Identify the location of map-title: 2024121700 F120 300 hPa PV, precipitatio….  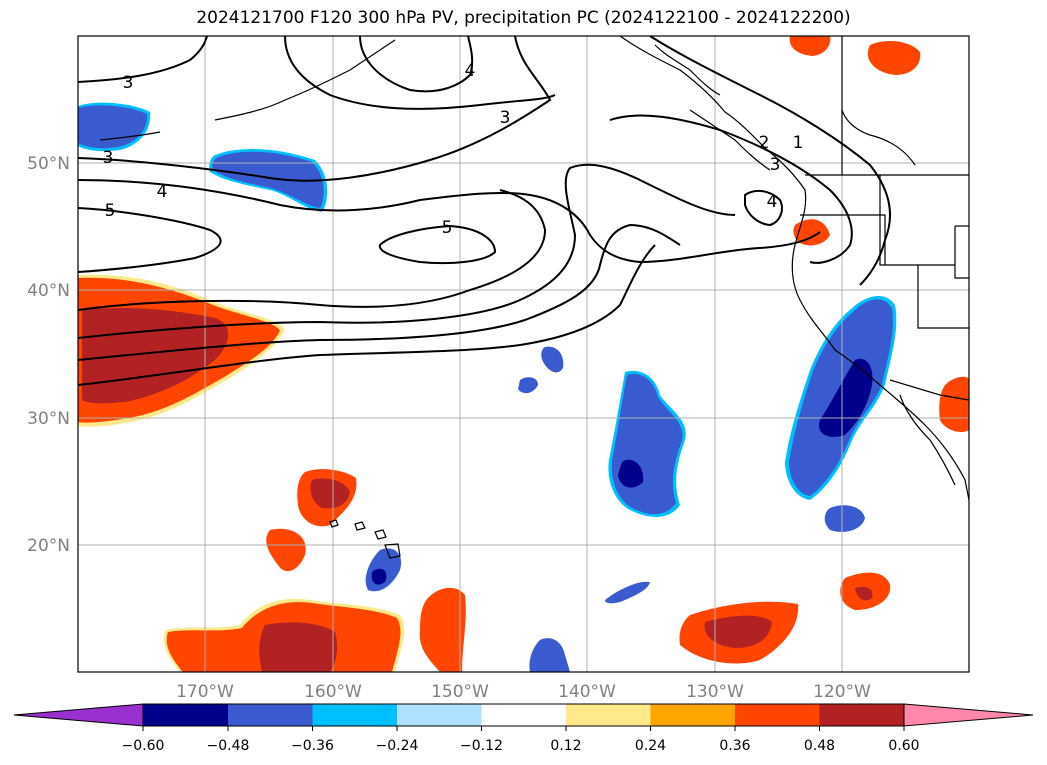
(523, 18).